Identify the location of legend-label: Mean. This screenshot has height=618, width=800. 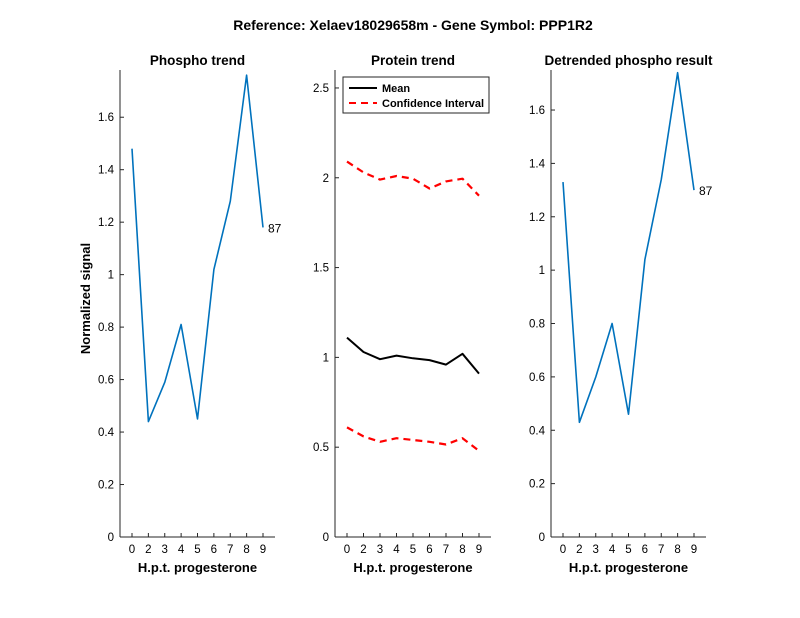
(396, 89).